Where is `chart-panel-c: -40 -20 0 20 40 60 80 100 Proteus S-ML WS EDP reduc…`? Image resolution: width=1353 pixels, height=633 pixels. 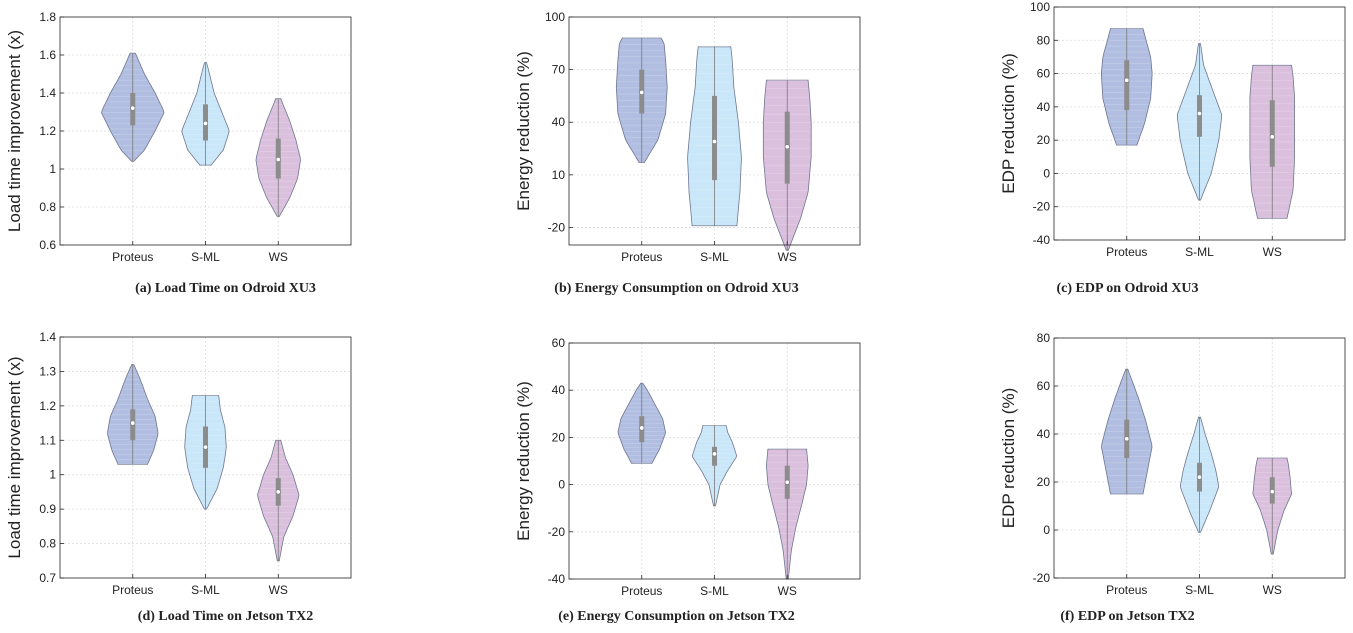 chart-panel-c: -40 -20 0 20 40 60 80 100 Proteus S-ML WS EDP reduc… is located at coordinates (1172, 129).